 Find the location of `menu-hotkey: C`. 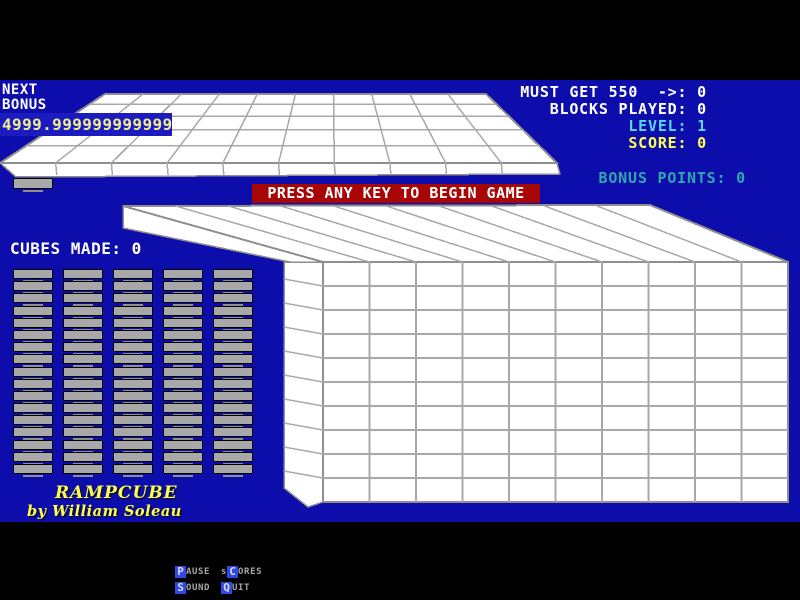

menu-hotkey: C is located at coordinates (233, 571).